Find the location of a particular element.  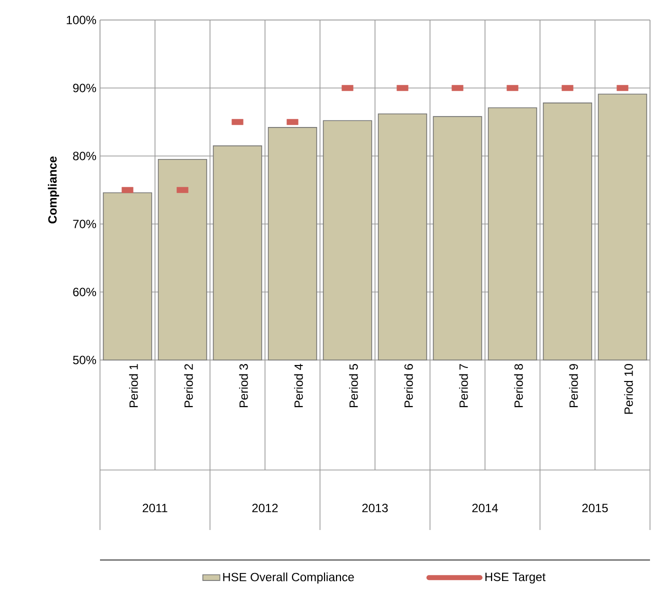

y-tick-label: 100% is located at coordinates (81, 20).